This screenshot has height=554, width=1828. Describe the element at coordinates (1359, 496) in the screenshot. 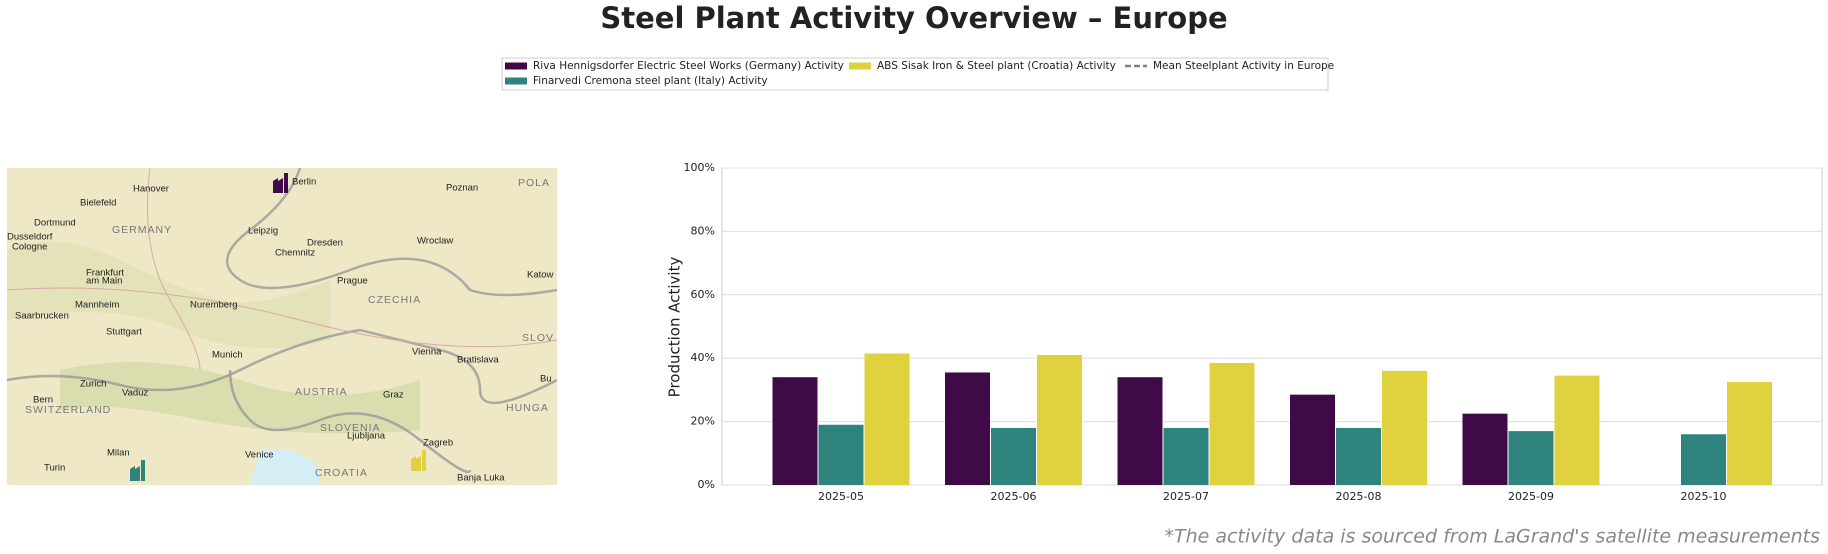

I see `x-tick-label: 2025-08` at that location.